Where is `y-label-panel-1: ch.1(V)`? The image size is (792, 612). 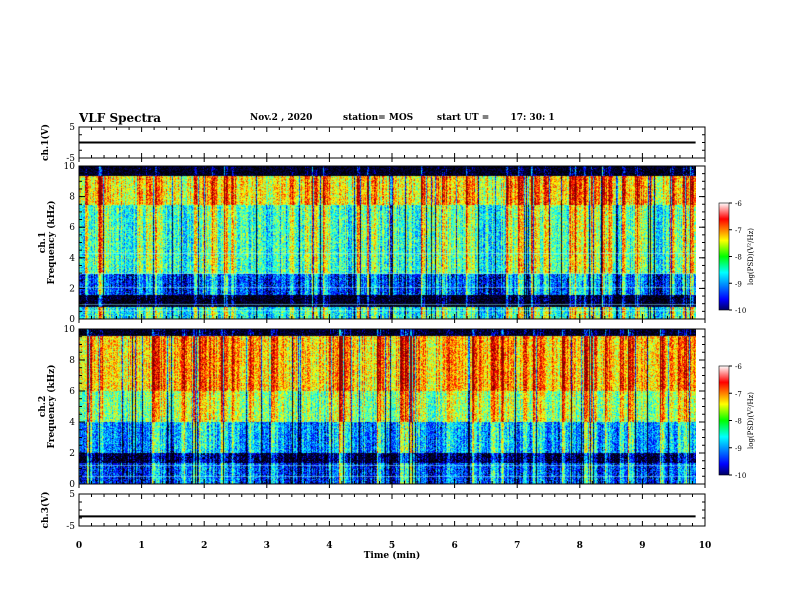
y-label-panel-1: ch.1(V) is located at coordinates (45, 142).